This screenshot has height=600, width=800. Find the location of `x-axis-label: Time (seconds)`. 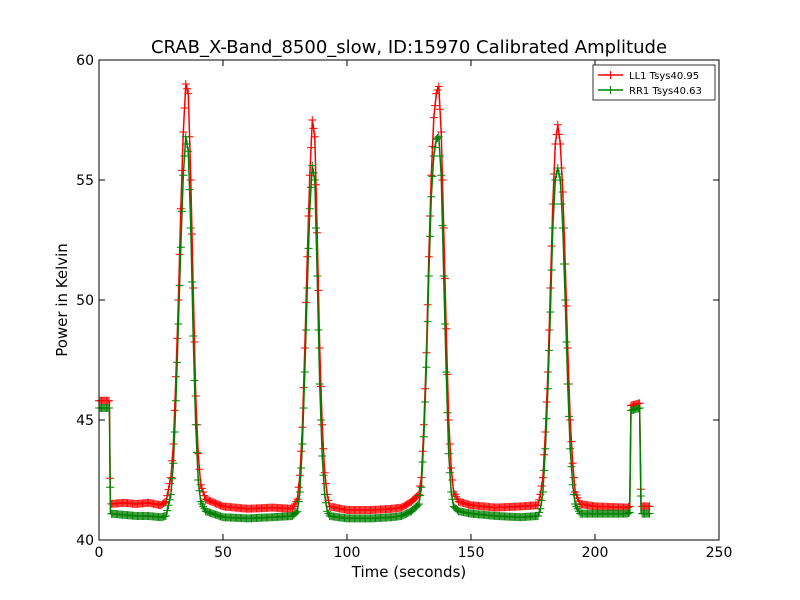

x-axis-label: Time (seconds) is located at coordinates (409, 572).